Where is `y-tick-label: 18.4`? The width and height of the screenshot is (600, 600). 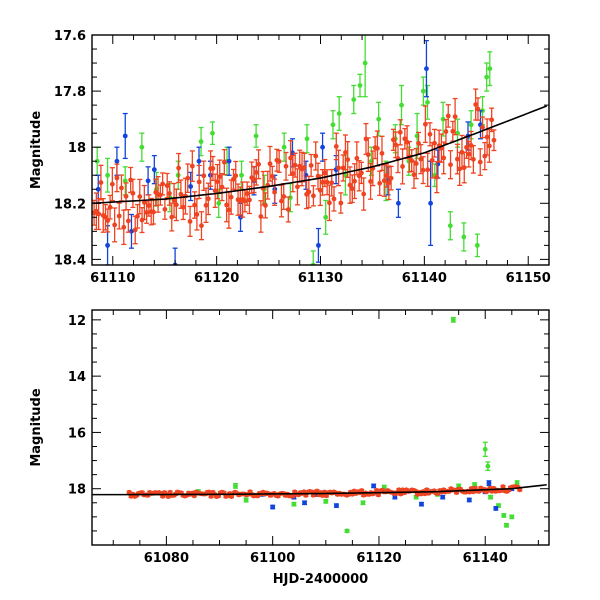 y-tick-label: 18.4 is located at coordinates (70, 260).